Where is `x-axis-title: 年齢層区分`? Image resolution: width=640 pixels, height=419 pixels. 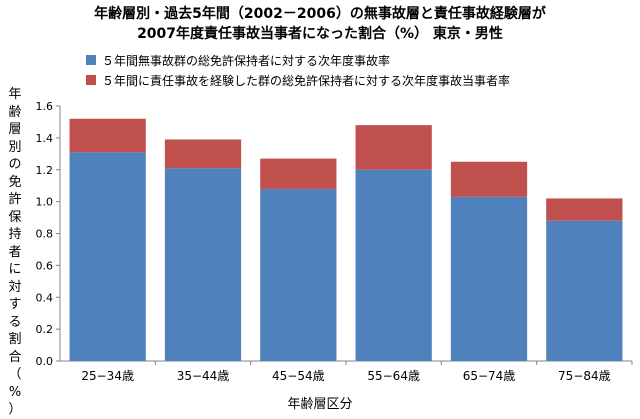
x-axis-title: 年齢層区分 is located at coordinates (320, 404).